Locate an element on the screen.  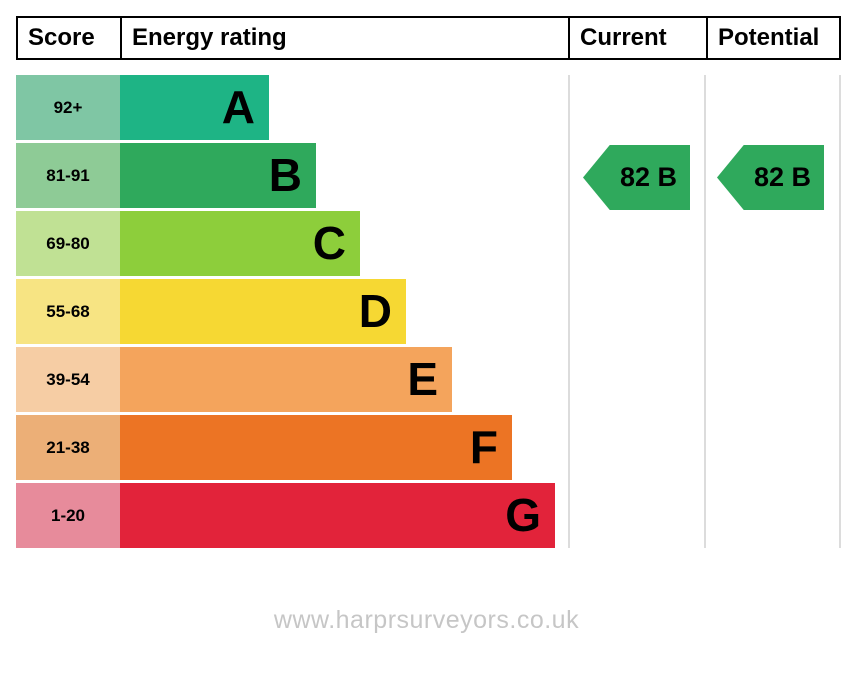
table-header: Score Energy rating Current Potential is located at coordinates (428, 38).